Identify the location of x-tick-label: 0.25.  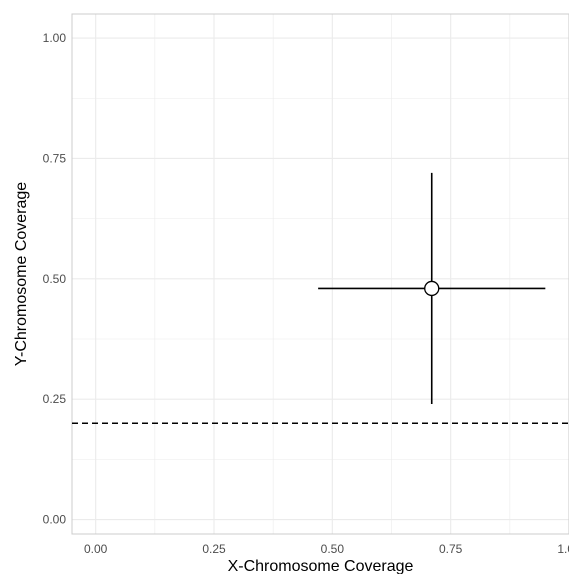
(214, 549).